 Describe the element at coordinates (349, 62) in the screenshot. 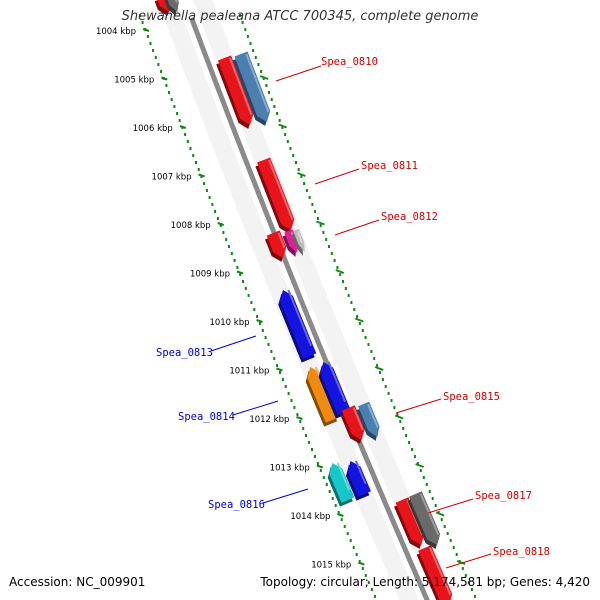

I see `gene-label-text: Spea_0810` at that location.